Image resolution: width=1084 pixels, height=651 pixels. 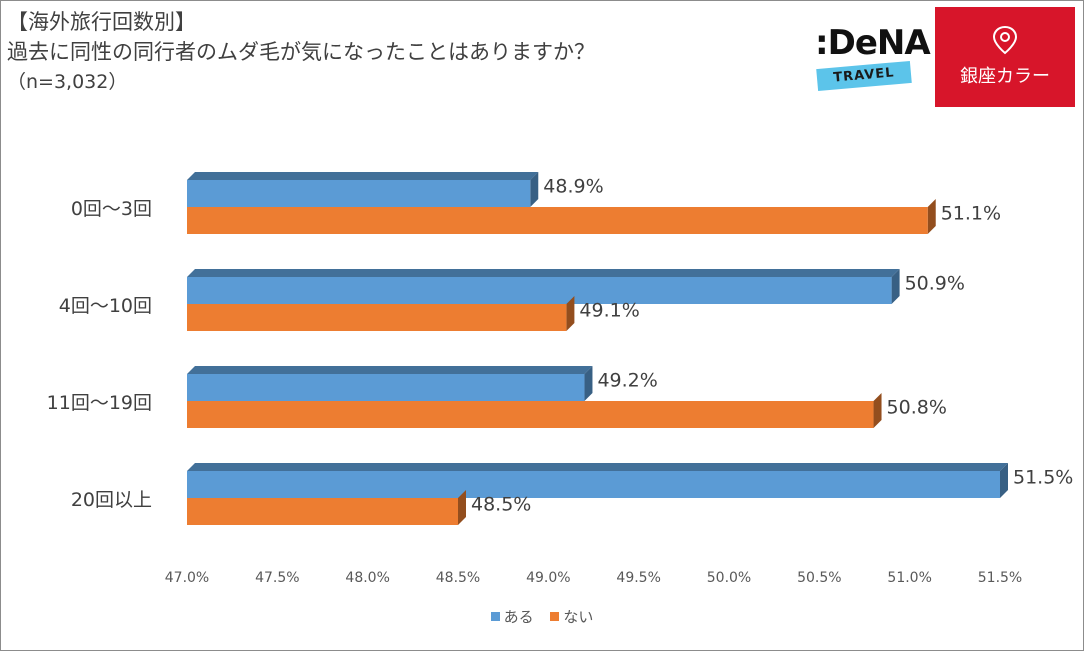 What do you see at coordinates (609, 311) in the screenshot?
I see `data-label-nai: 49.1%` at bounding box center [609, 311].